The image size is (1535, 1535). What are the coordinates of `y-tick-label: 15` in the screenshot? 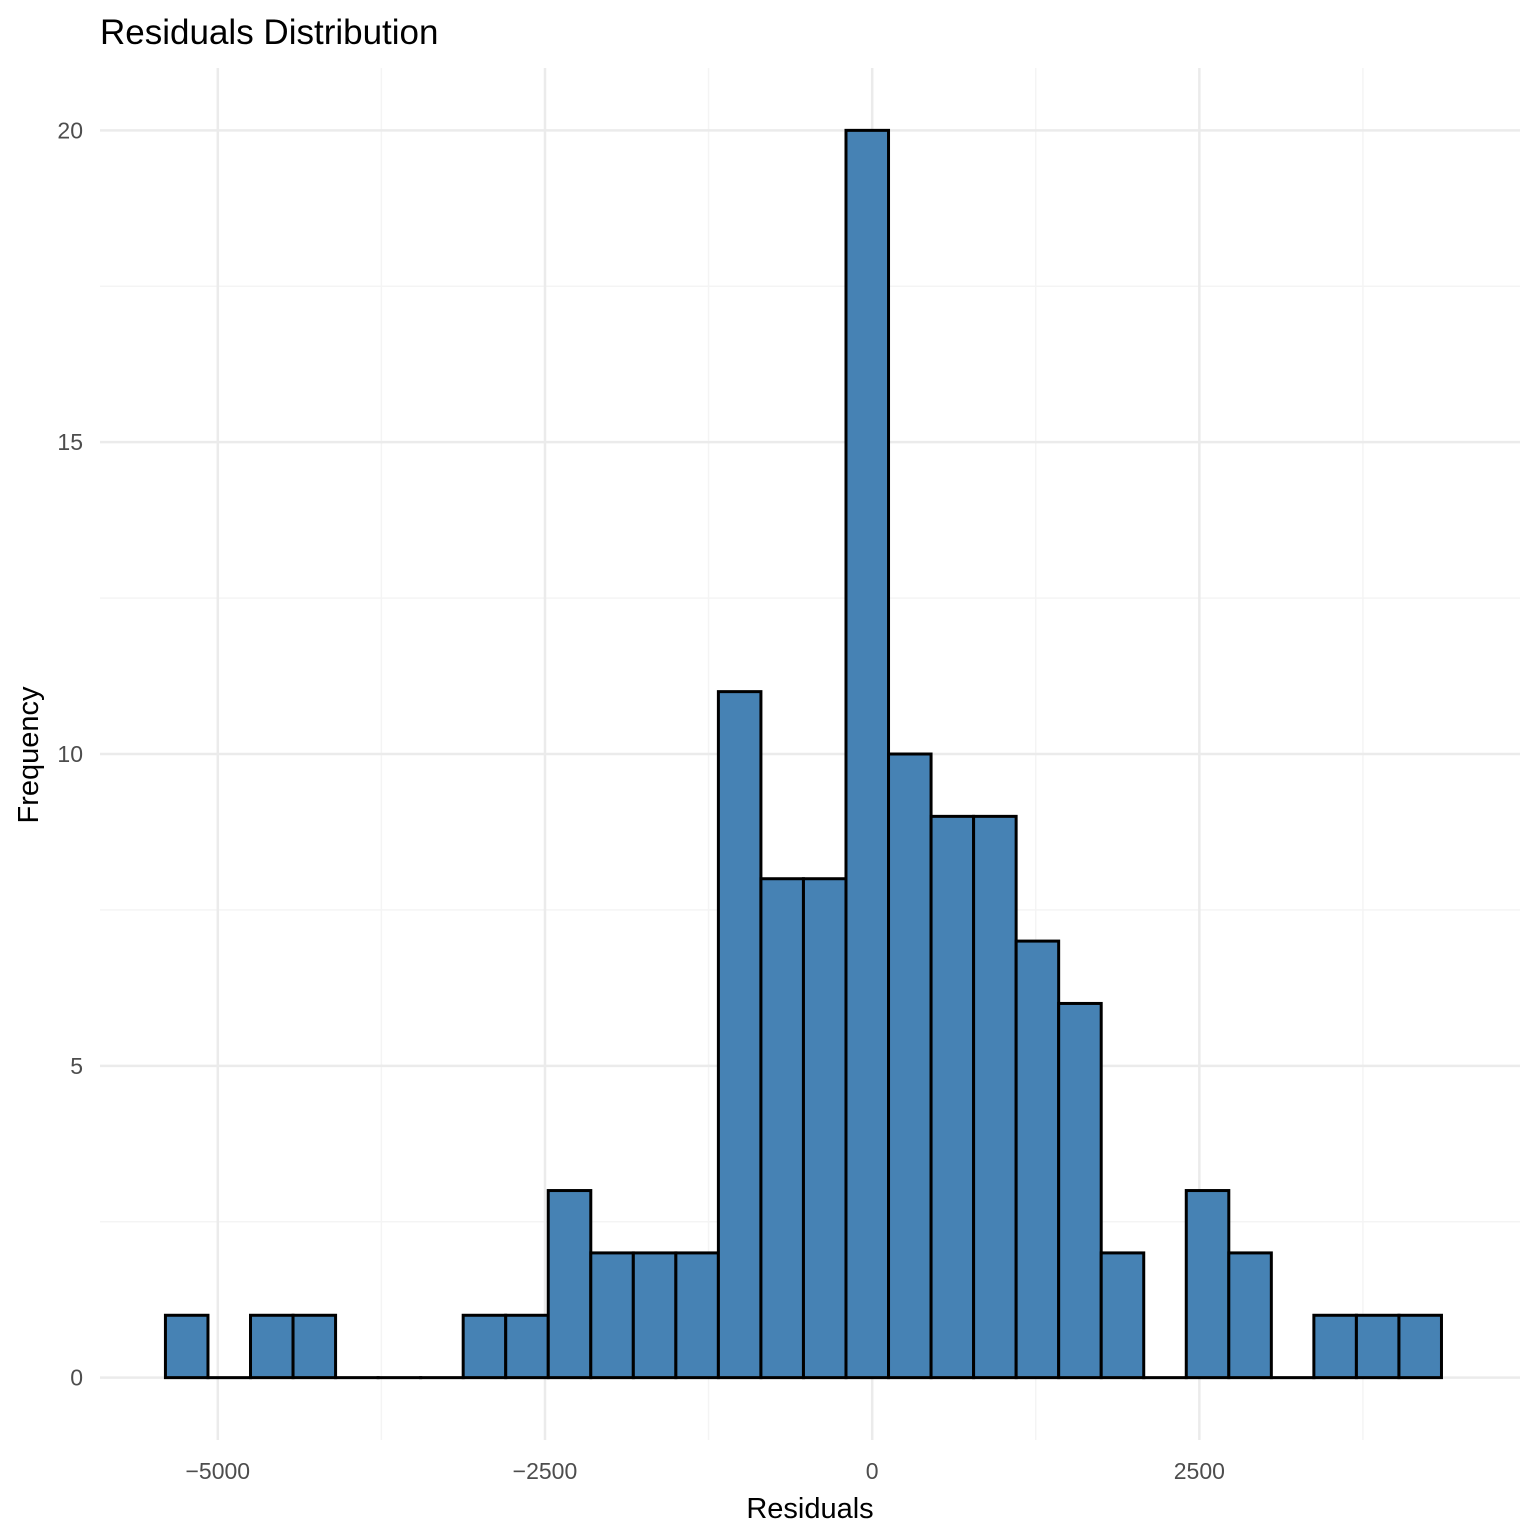 It's located at (70, 442).